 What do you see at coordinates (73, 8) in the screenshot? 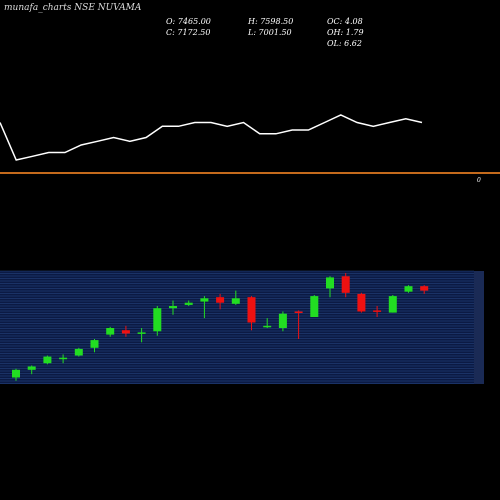
I see `chart-title: munafa_charts NSE NUVAMA` at bounding box center [73, 8].